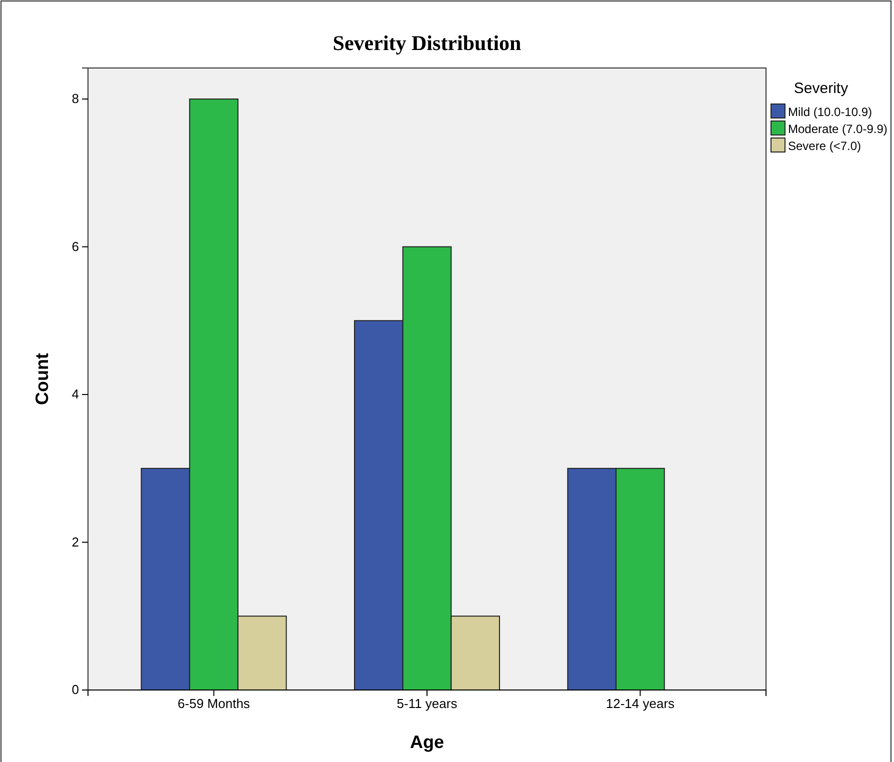 The height and width of the screenshot is (762, 894). Describe the element at coordinates (825, 146) in the screenshot. I see `legend-label: Severe (<7.0)` at that location.